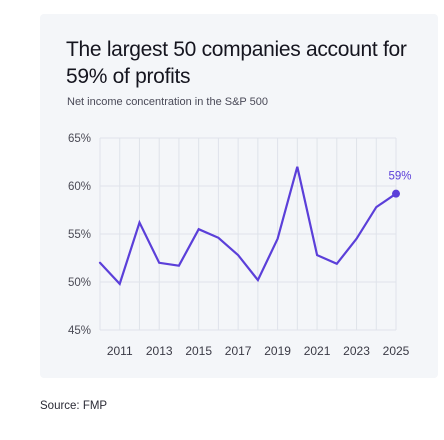 The width and height of the screenshot is (444, 440). I want to click on y-tick-label: 65%, so click(79, 139).